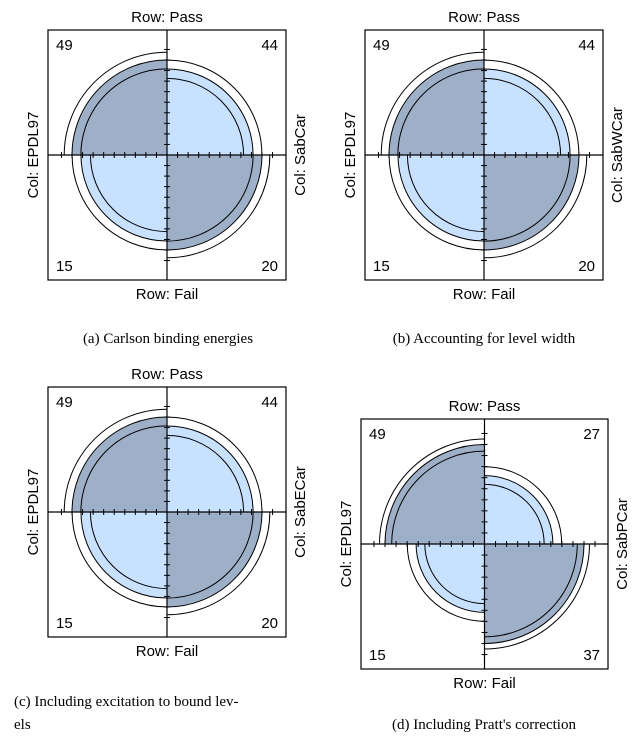  Describe the element at coordinates (484, 339) in the screenshot. I see `panel-caption: (b) Accounting for level width` at that location.